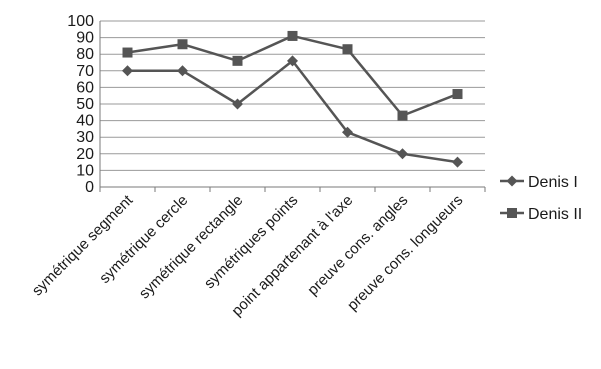 The image size is (601, 369). Describe the element at coordinates (85, 137) in the screenshot. I see `y-tick-label: 30` at that location.